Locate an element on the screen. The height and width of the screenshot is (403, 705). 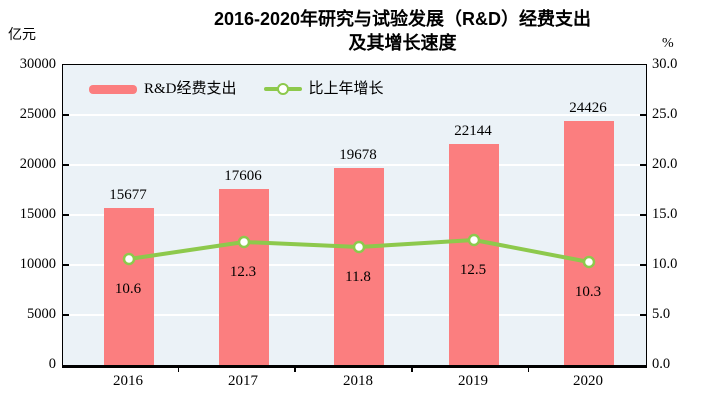
bar-value-label: 24426 is located at coordinates (588, 107).